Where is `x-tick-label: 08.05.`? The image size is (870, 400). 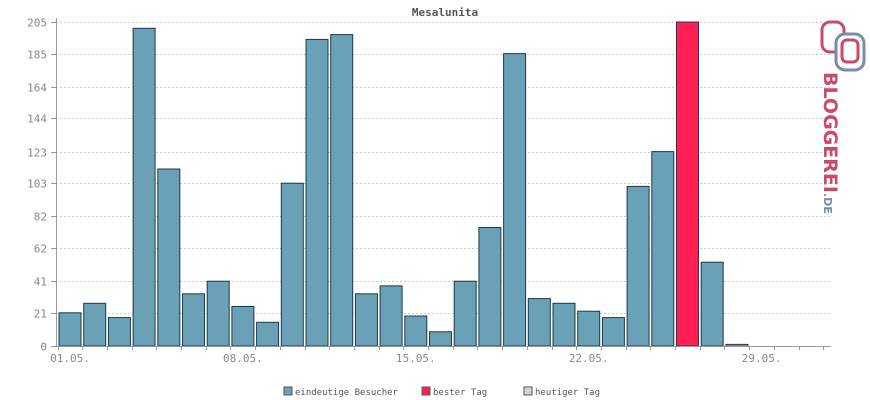
x-tick-label: 08.05. is located at coordinates (243, 358).